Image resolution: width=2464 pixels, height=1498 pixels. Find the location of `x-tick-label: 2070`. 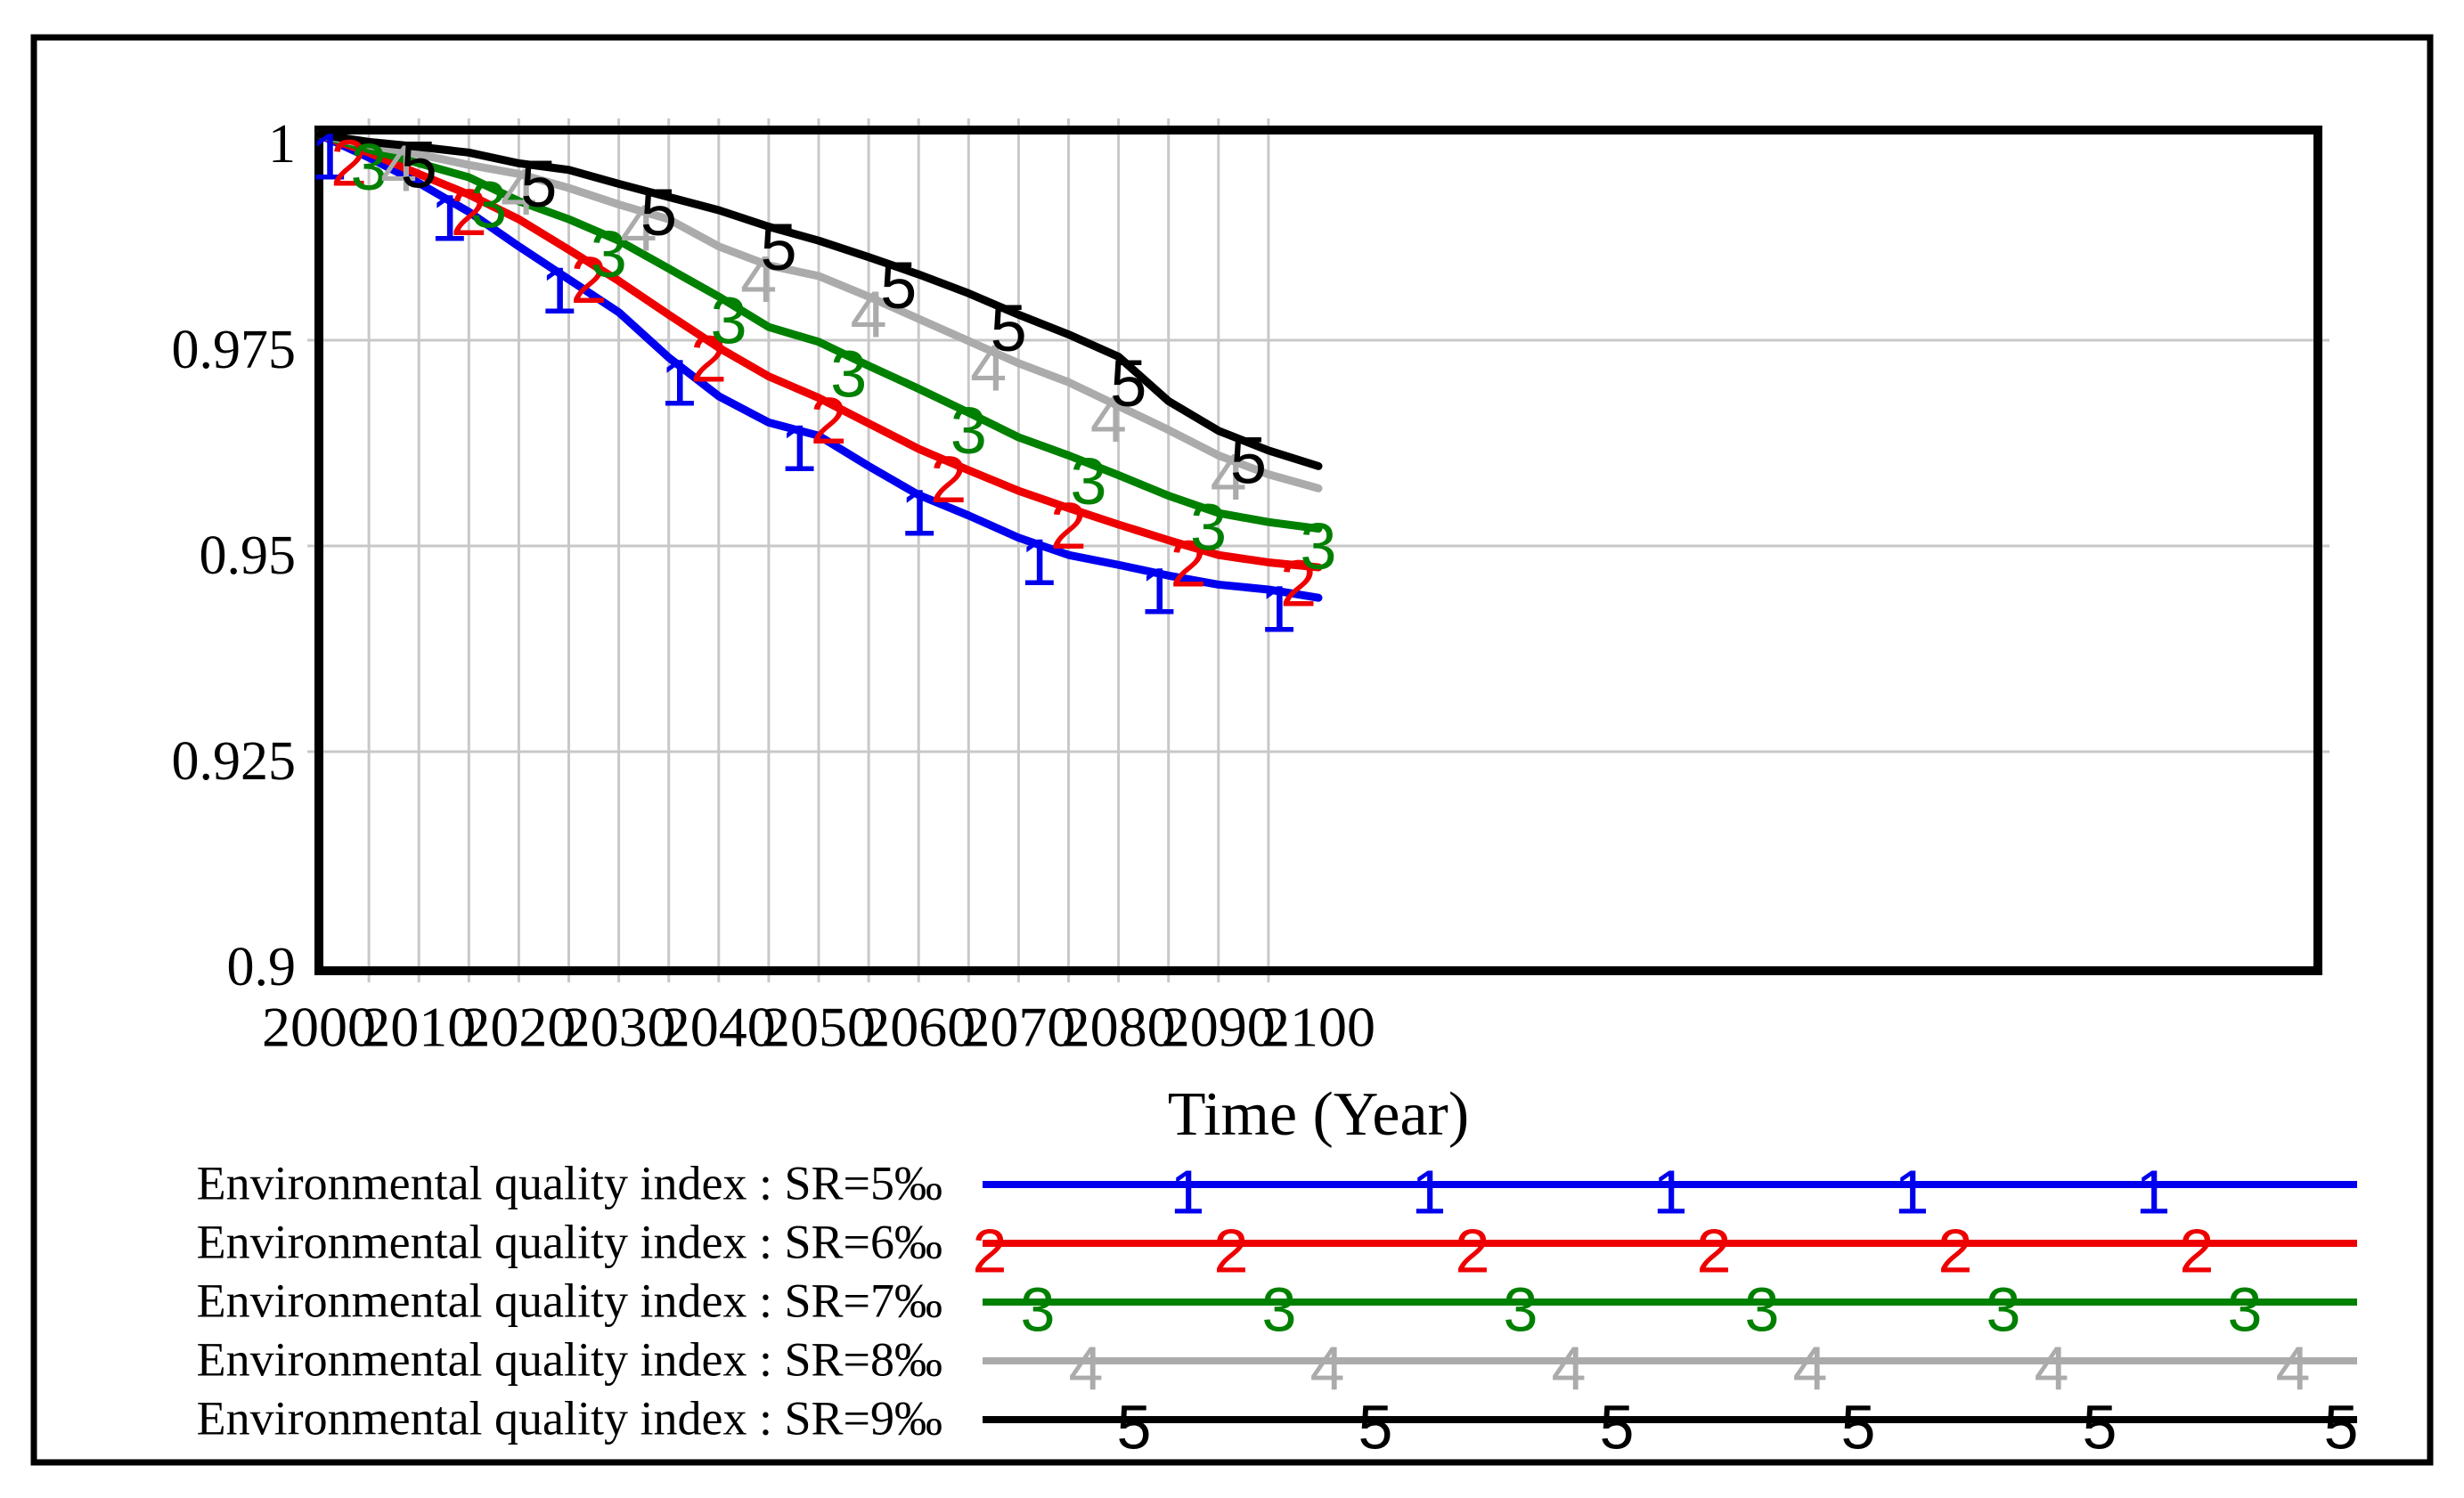

x-tick-label: 2070 is located at coordinates (1018, 1027).